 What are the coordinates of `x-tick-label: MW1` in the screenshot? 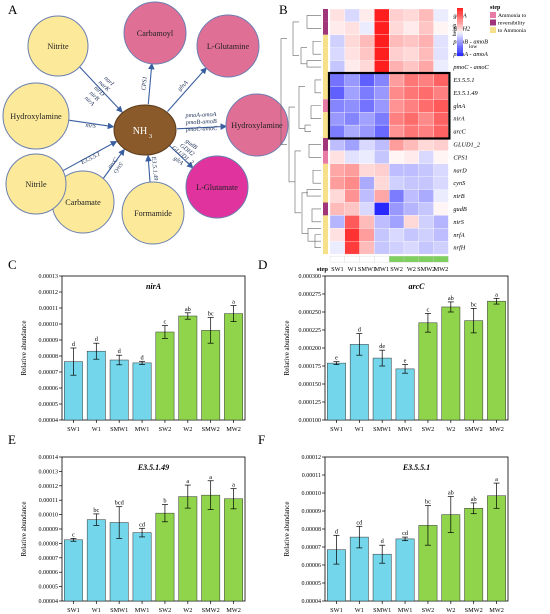 It's located at (405, 610).